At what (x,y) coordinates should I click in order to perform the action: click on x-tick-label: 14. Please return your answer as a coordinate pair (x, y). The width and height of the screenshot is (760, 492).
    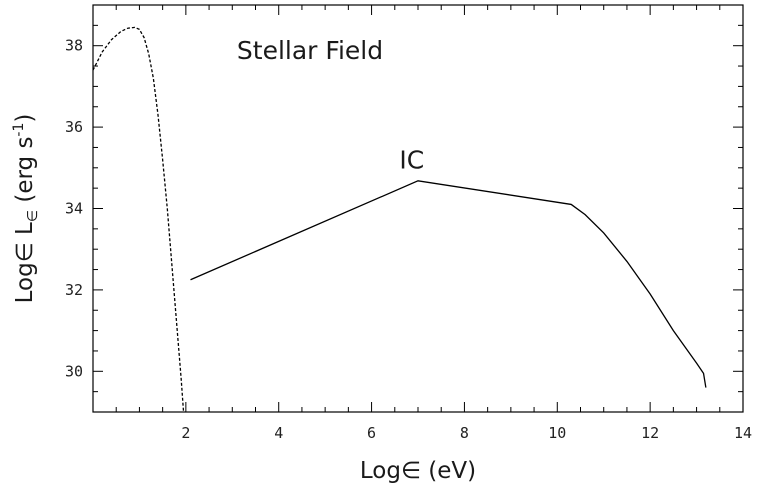
    Looking at the image, I should click on (743, 433).